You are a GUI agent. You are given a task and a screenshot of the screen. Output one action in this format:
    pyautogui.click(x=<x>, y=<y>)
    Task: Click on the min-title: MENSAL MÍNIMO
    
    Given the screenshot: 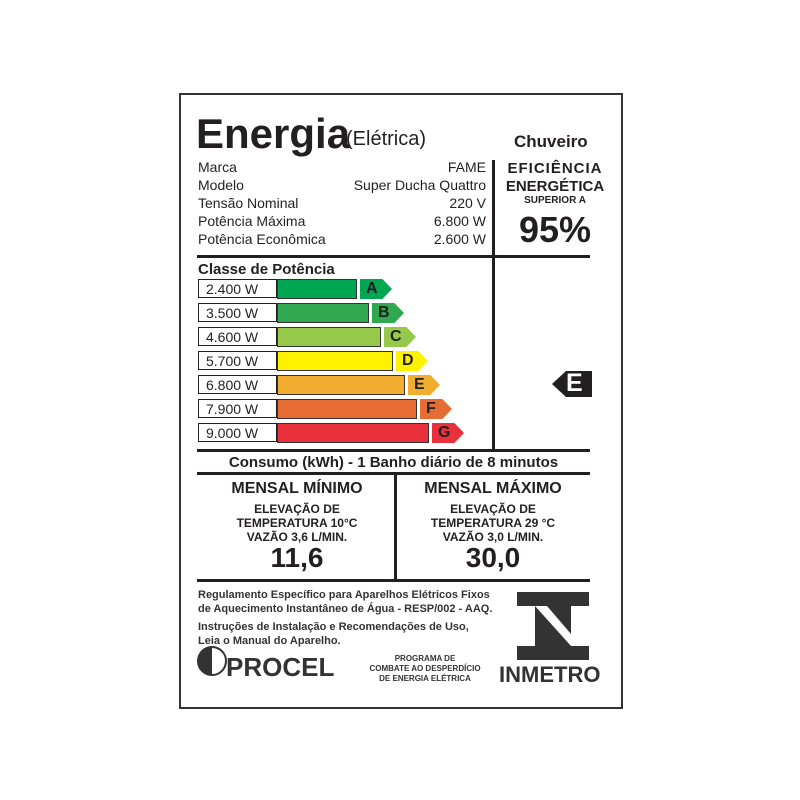 What is the action you would take?
    pyautogui.click(x=297, y=488)
    